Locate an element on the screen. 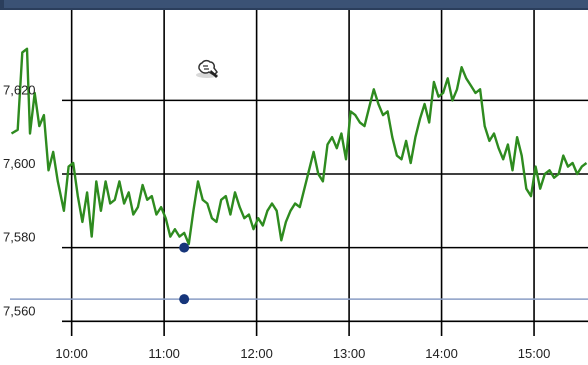 This screenshot has width=588, height=365. y-tick-label: 7,620 is located at coordinates (19, 89).